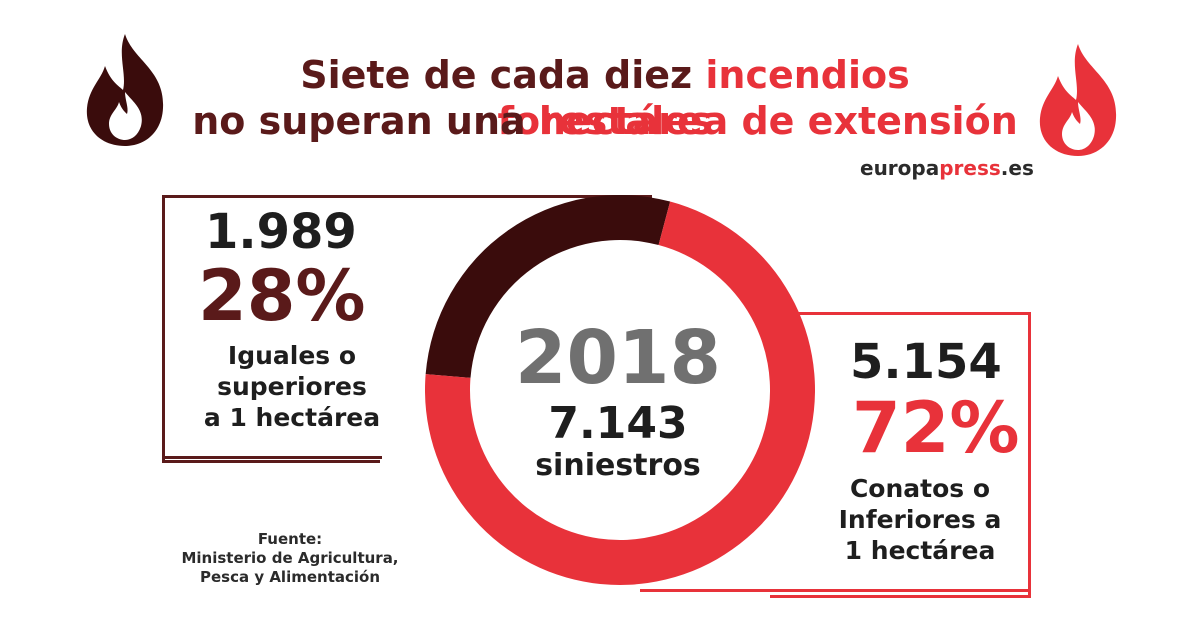 The width and height of the screenshot is (1200, 634). What do you see at coordinates (920, 550) in the screenshot?
I see `right-desc-line3: 1 hectárea` at bounding box center [920, 550].